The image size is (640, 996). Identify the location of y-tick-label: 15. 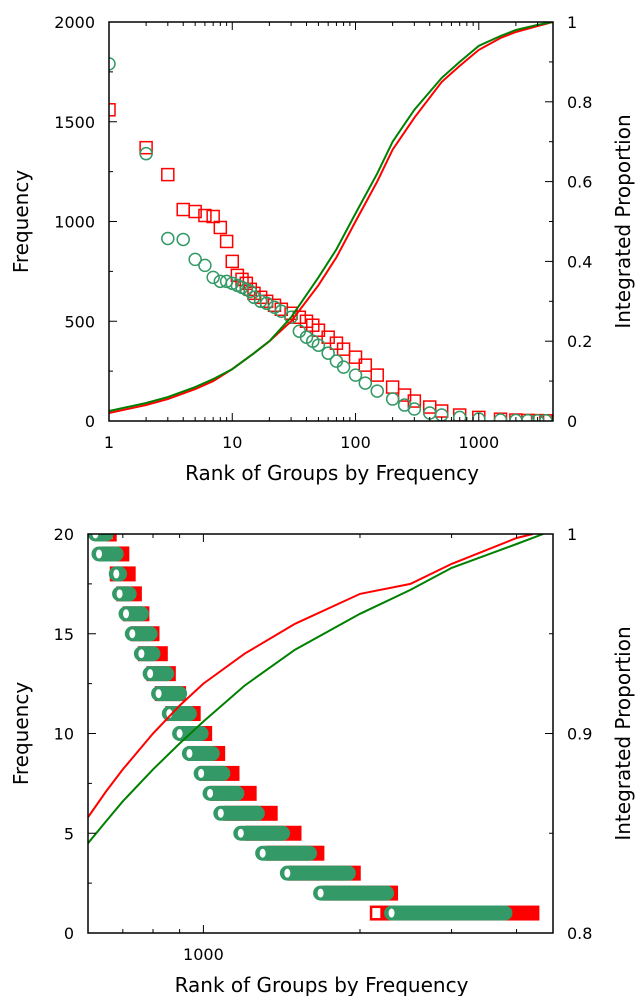
(64, 634).